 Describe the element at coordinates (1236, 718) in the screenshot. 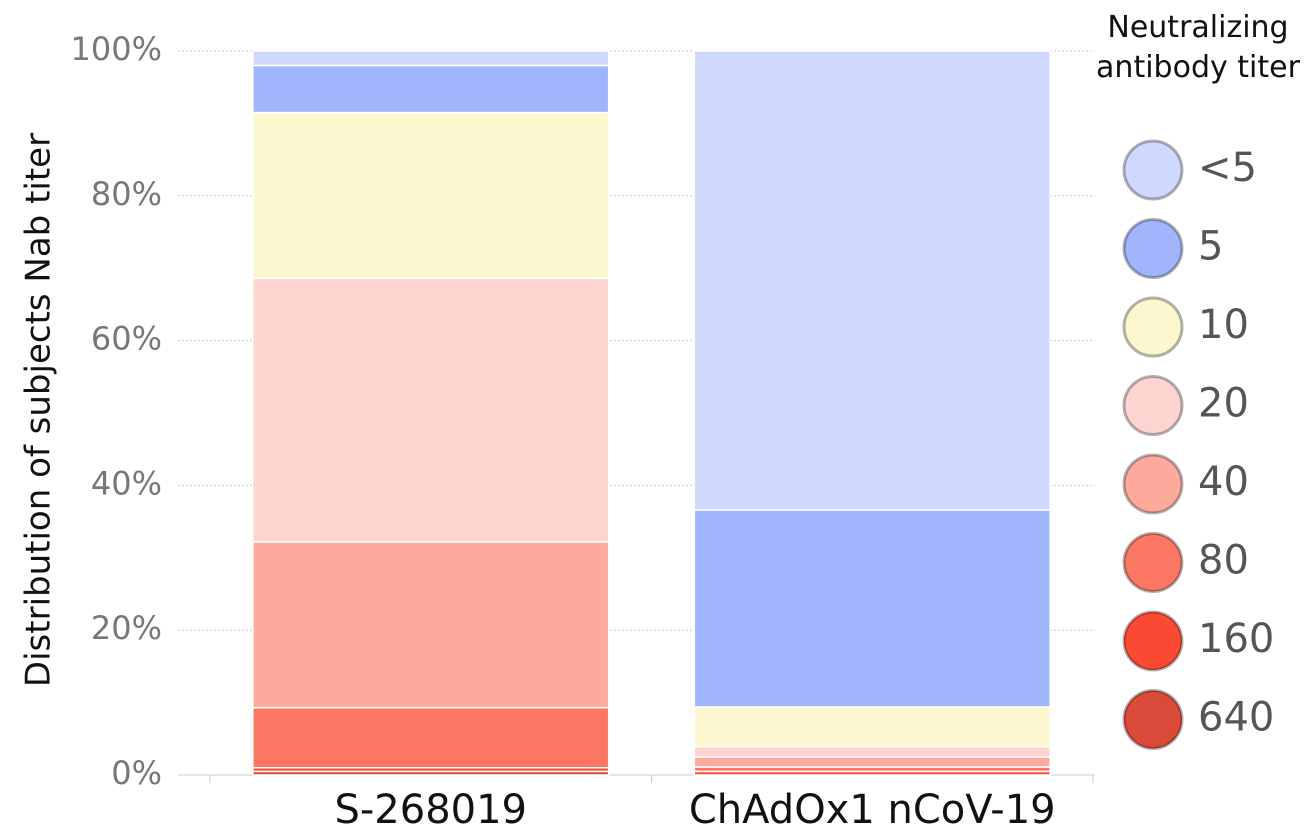

I see `legend-label: 640` at that location.